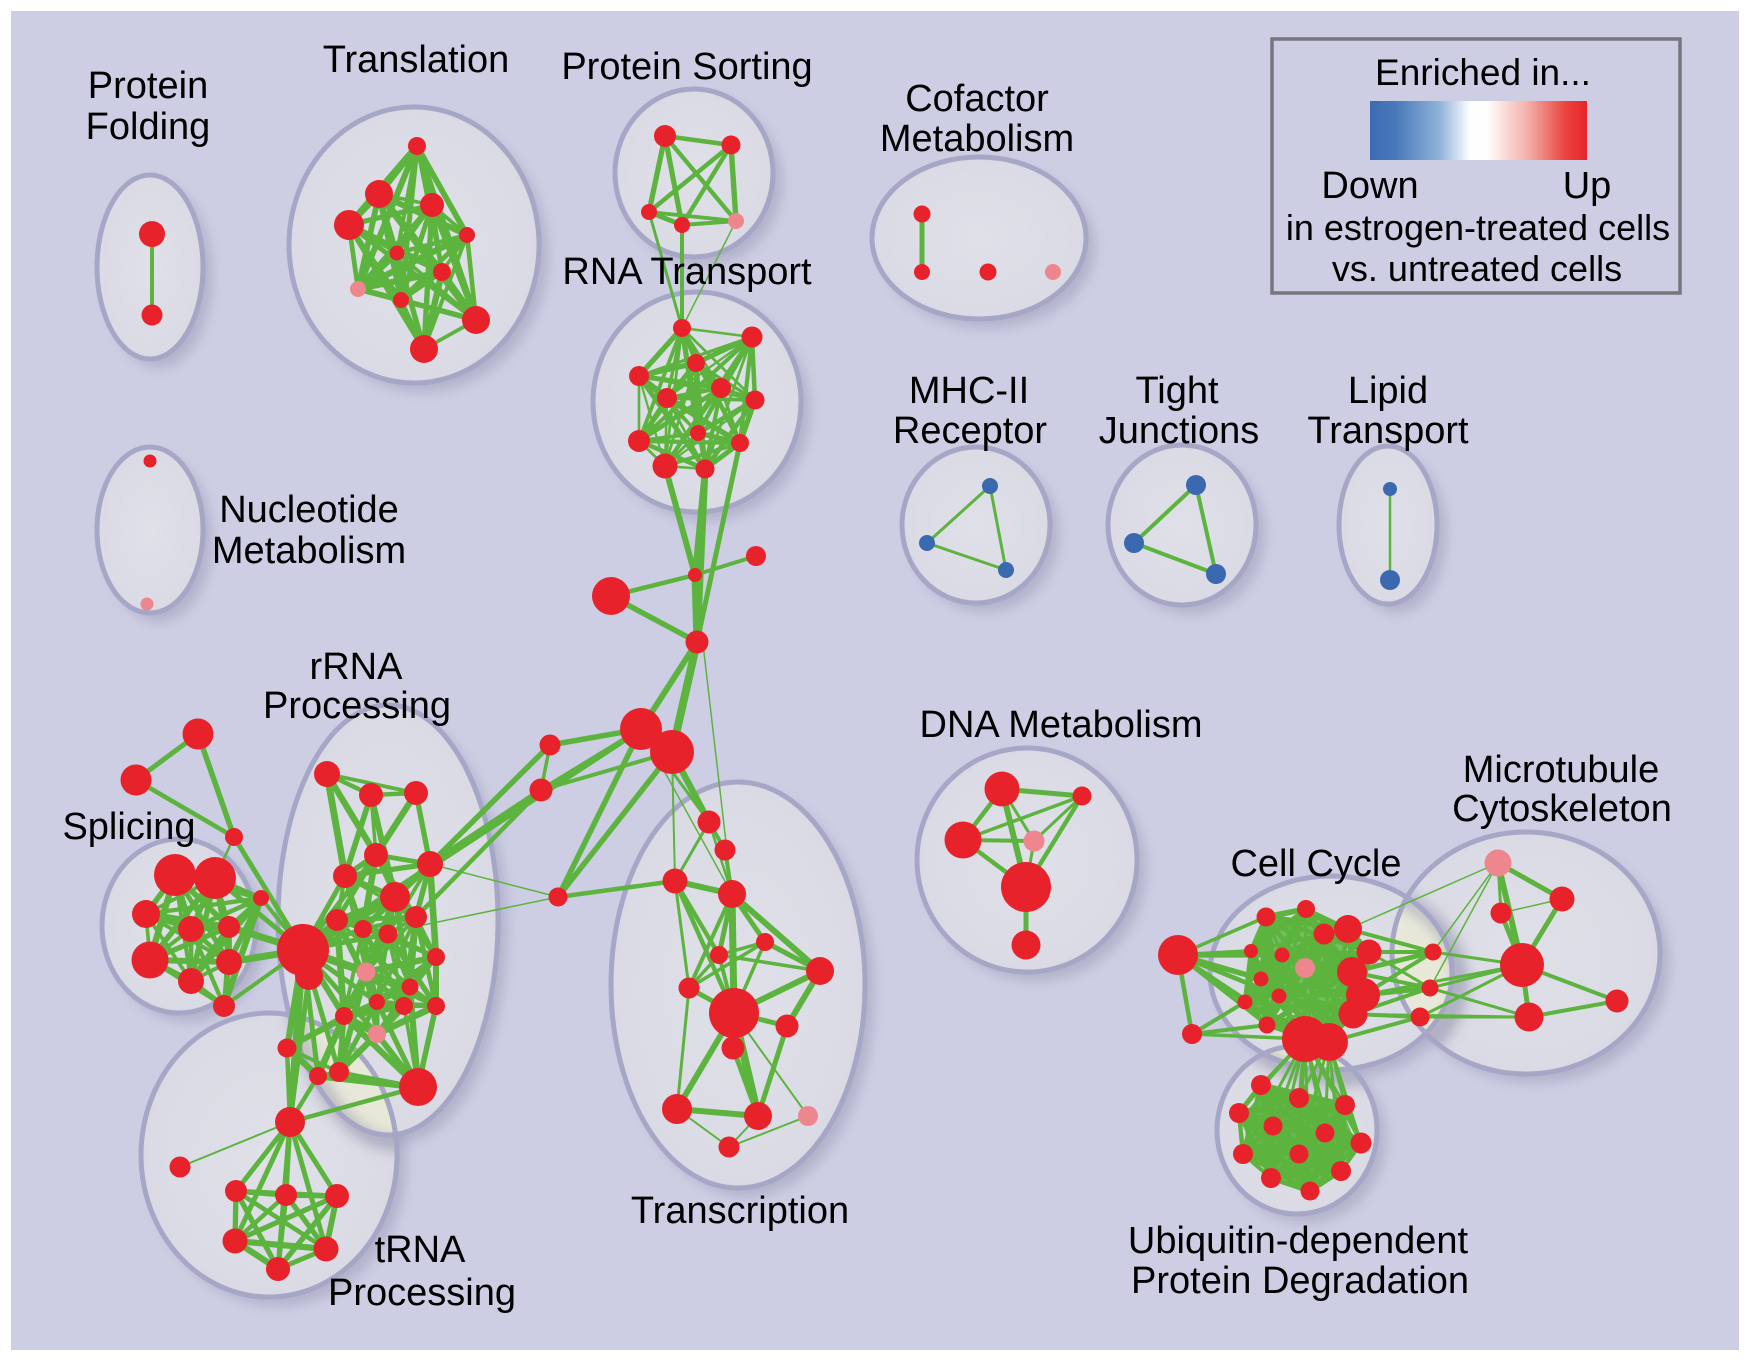  What do you see at coordinates (1061, 725) in the screenshot?
I see `svg-text: DNA Metabolism` at bounding box center [1061, 725].